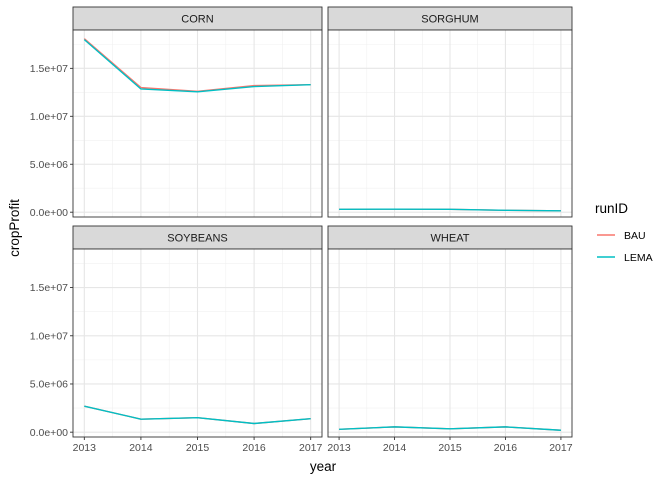  I want to click on series-line-lema-wheat, so click(450, 428).